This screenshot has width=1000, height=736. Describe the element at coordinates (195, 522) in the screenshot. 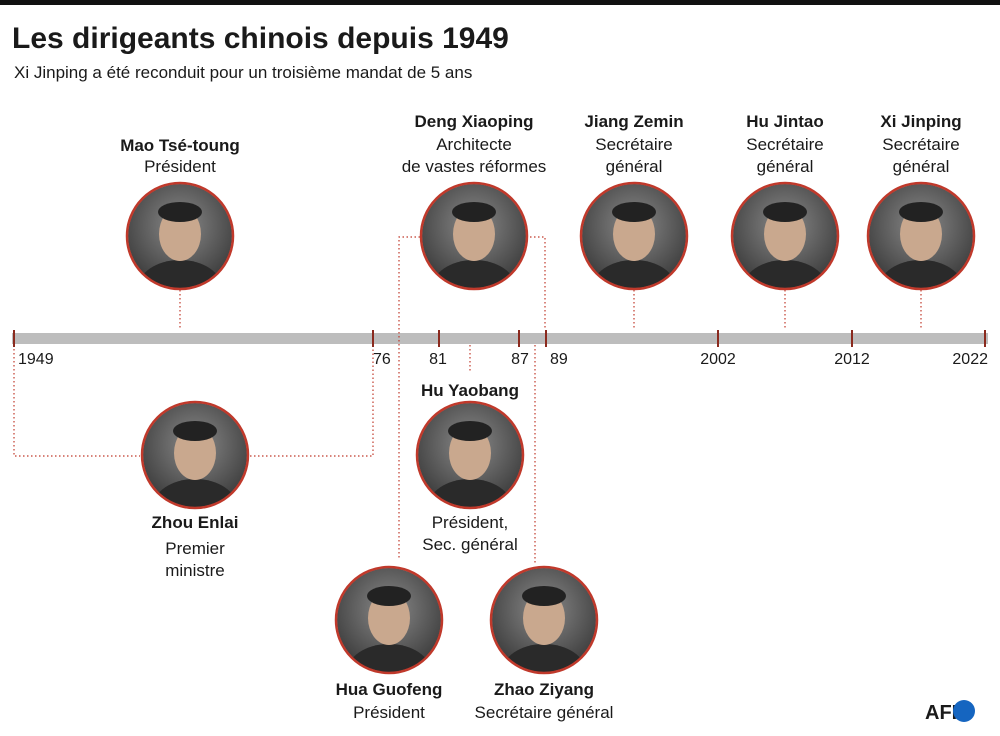

I see `leader-name: Zhou Enlai` at that location.